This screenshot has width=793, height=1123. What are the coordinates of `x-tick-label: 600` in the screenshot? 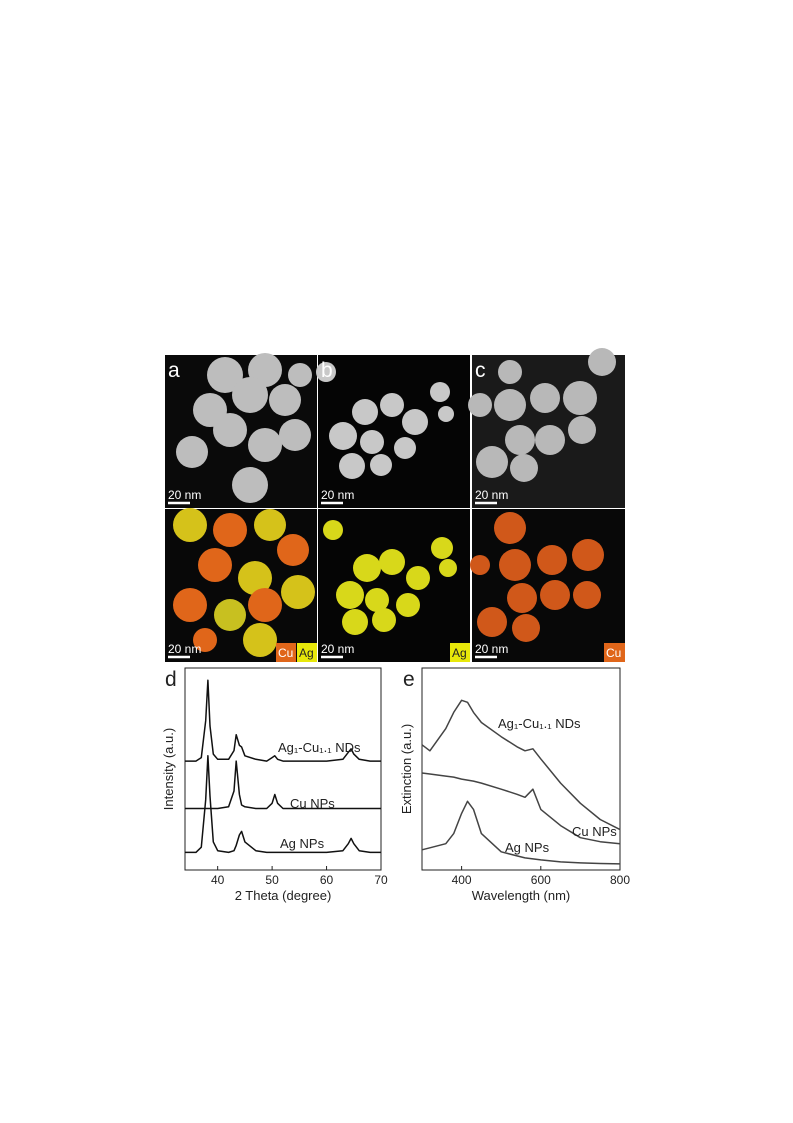 It's located at (541, 880).